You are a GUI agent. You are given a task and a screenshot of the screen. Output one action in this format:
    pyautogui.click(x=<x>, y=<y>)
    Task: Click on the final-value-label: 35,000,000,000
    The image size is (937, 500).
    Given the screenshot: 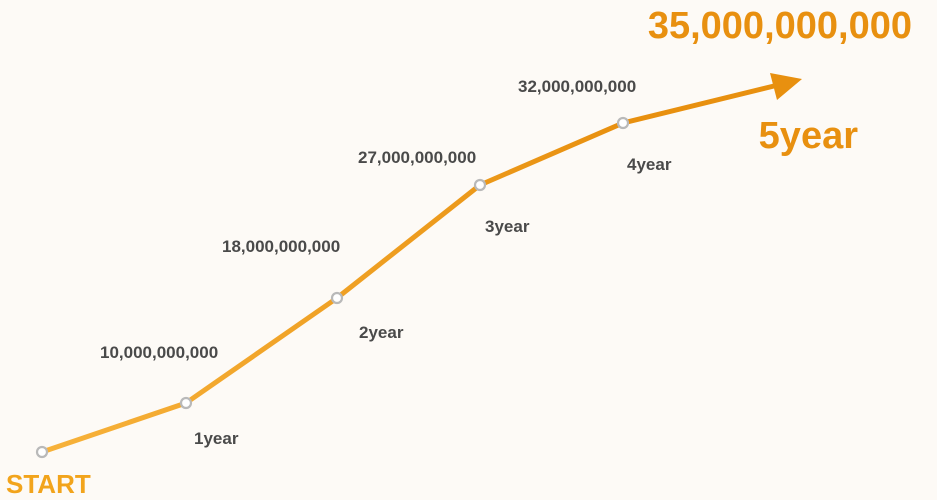 What is the action you would take?
    pyautogui.click(x=780, y=26)
    